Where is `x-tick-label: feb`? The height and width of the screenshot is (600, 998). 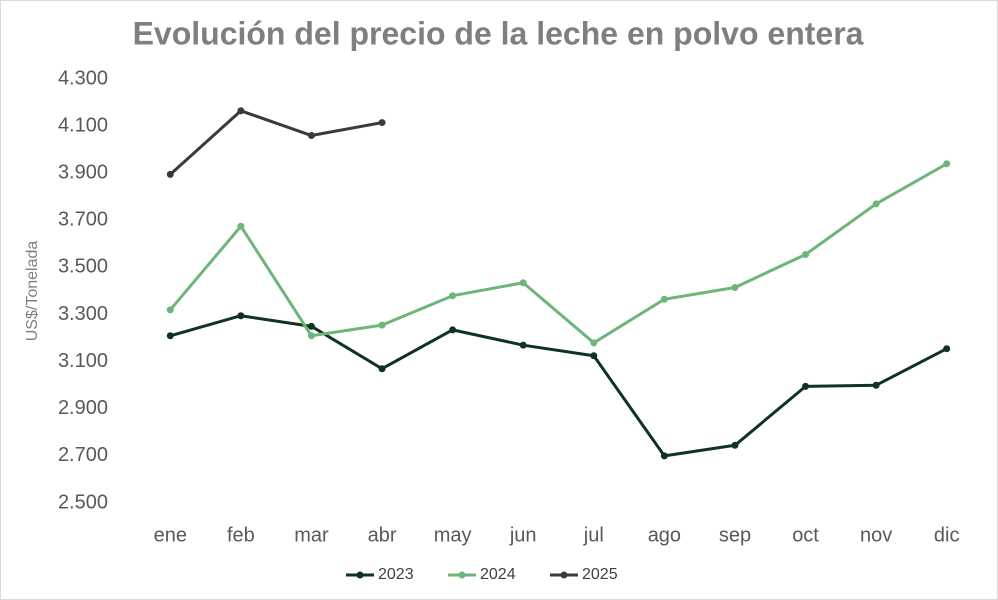 x-tick-label: feb is located at coordinates (241, 535).